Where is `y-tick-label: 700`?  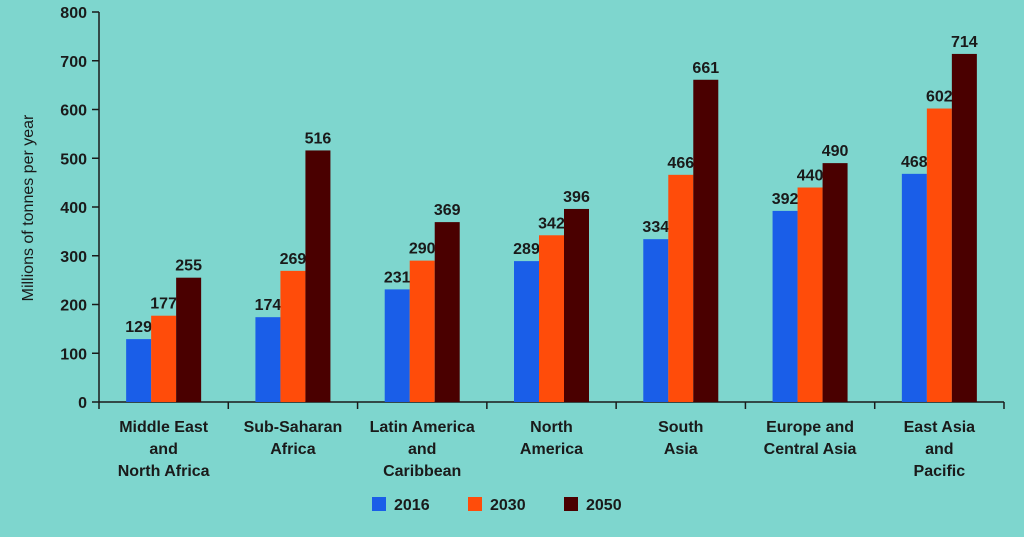 y-tick-label: 700 is located at coordinates (73, 62).